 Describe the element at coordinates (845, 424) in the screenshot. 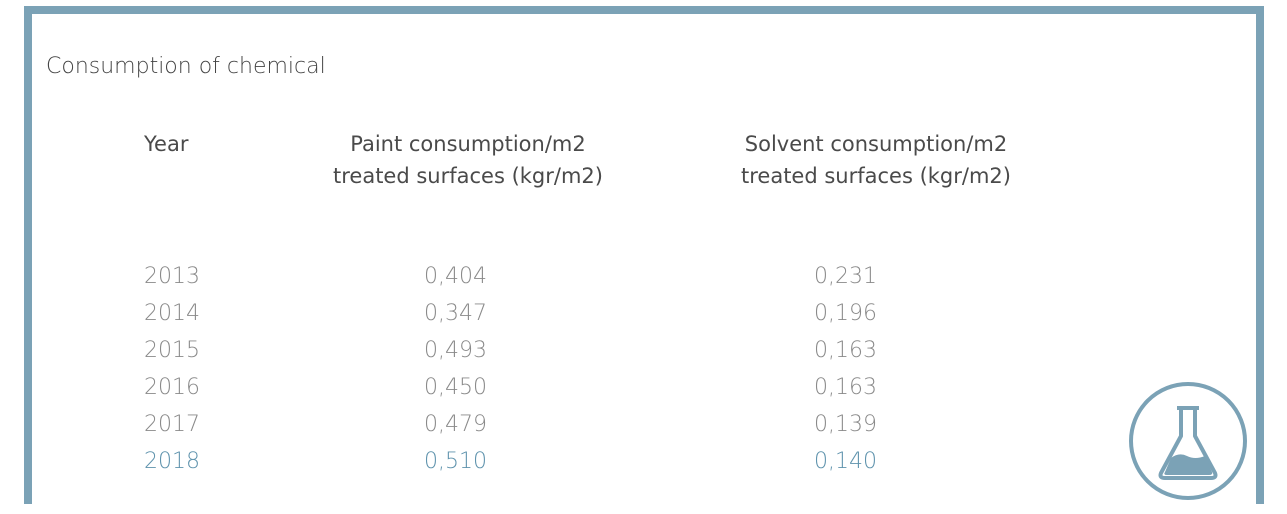

I see `solvent-cell: 0,139` at that location.